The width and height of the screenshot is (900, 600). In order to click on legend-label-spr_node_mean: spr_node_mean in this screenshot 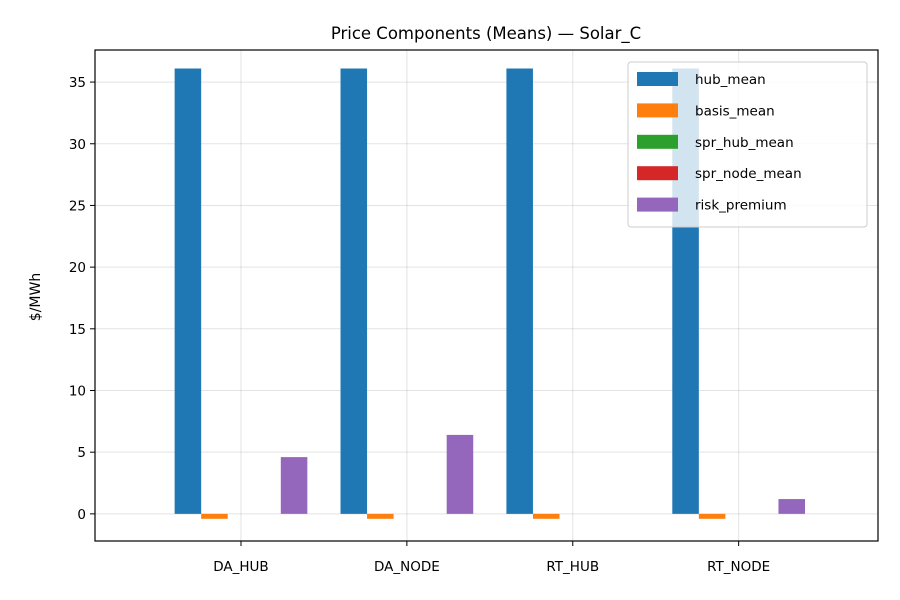, I will do `click(748, 174)`.